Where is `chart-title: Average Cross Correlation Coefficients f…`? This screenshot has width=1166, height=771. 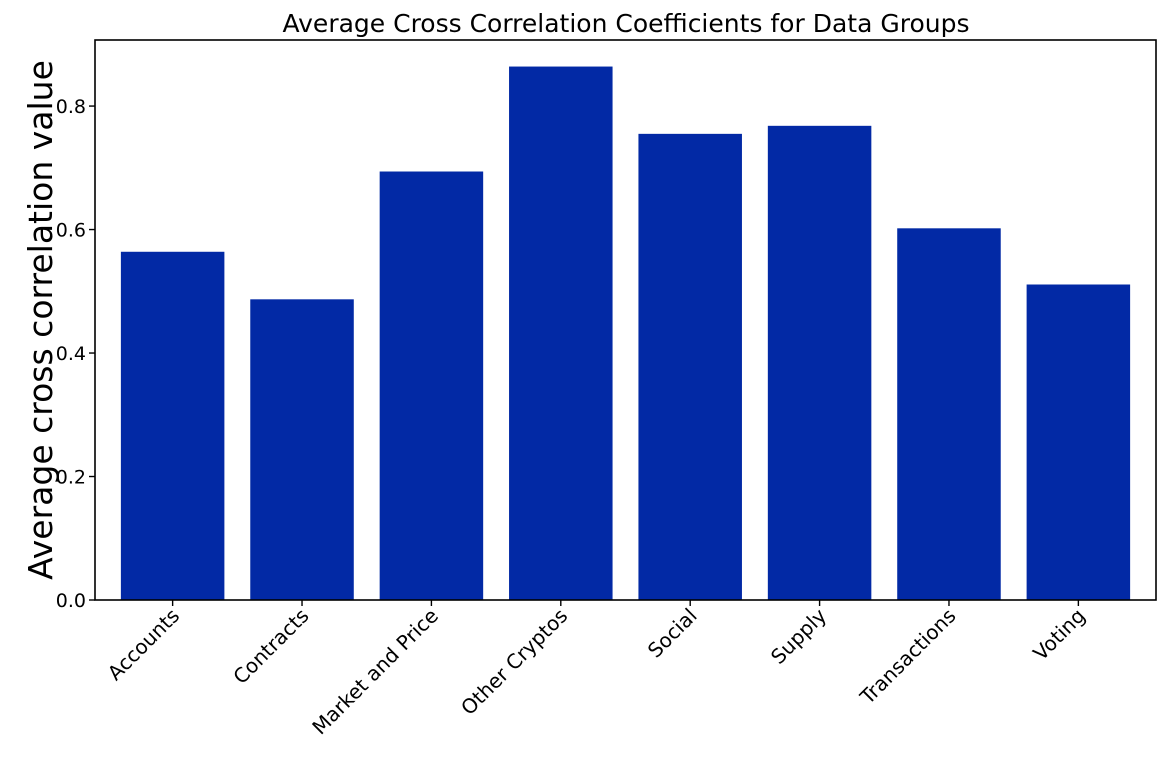
chart-title: Average Cross Correlation Coefficients f… is located at coordinates (626, 23).